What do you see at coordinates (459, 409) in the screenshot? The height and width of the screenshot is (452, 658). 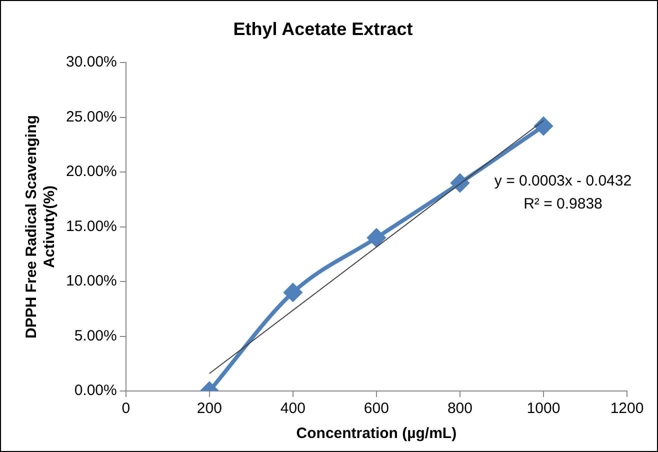 I see `x-tick-label: 800` at bounding box center [459, 409].